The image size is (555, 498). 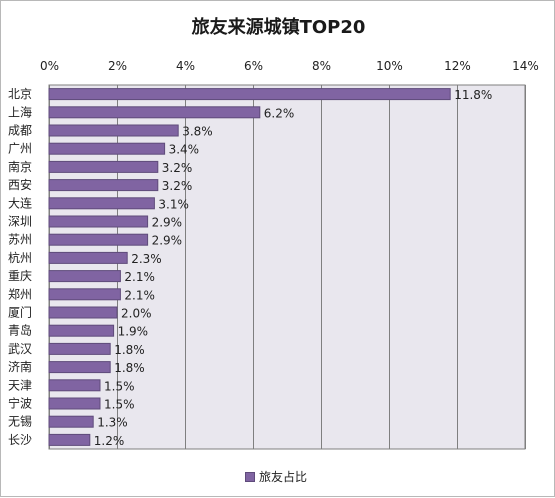 I want to click on x-tick-label: 8%, so click(x=321, y=66).